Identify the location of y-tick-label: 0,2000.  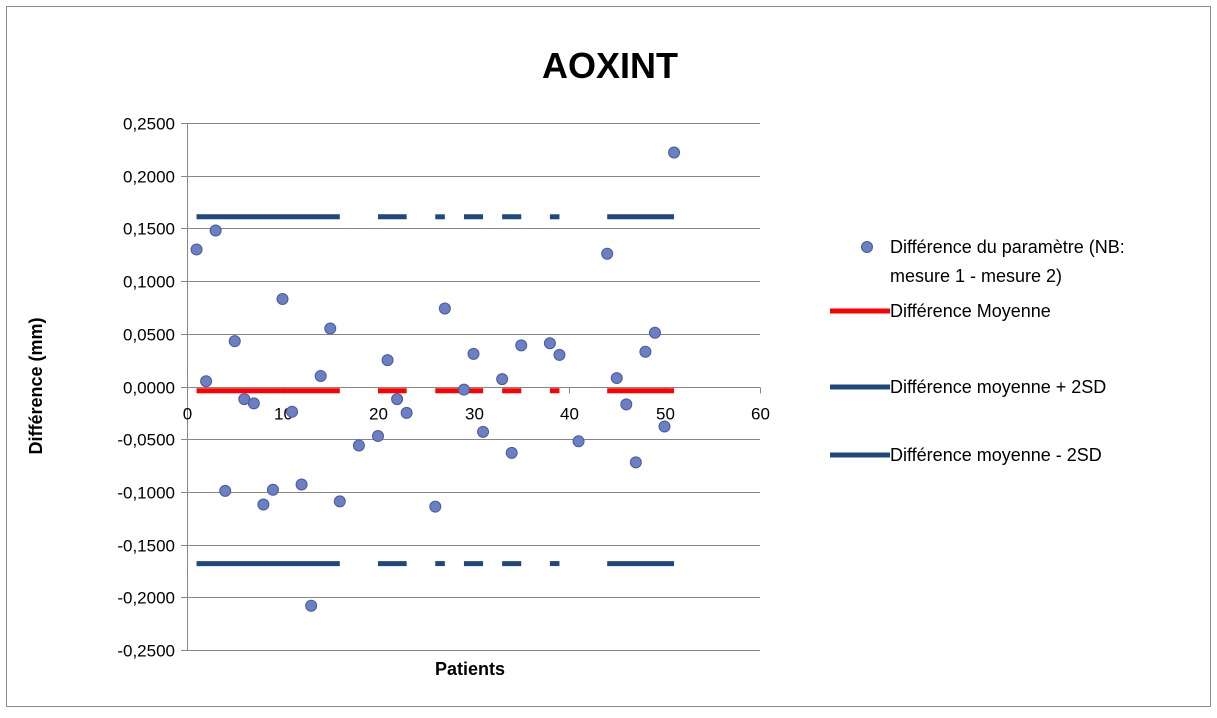
(149, 177).